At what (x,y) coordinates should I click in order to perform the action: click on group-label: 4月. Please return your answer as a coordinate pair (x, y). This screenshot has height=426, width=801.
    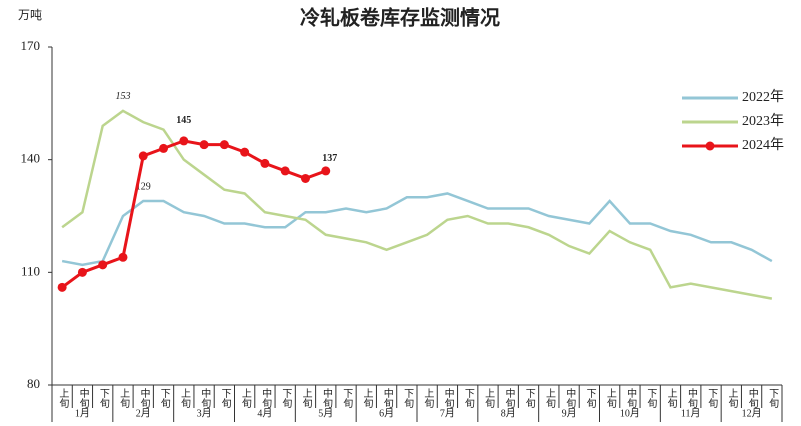
    Looking at the image, I should click on (264, 413).